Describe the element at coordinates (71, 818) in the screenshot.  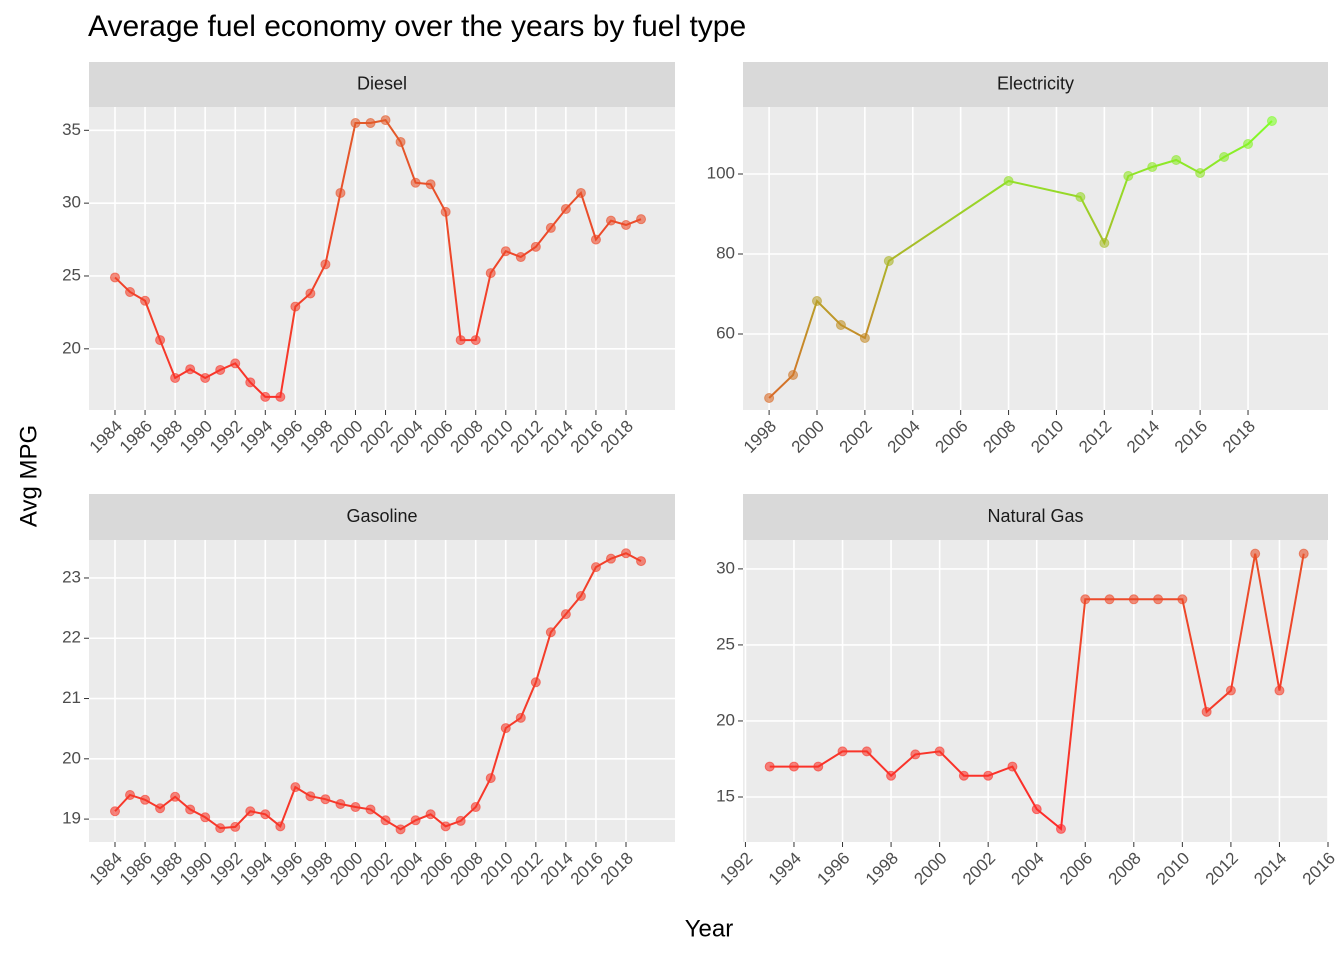
I see `y-tick-label: 19` at that location.